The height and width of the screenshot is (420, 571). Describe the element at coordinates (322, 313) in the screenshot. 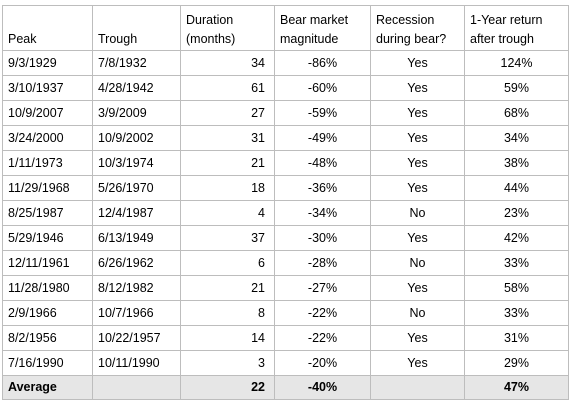

I see `magnitude-cell: -22%` at that location.